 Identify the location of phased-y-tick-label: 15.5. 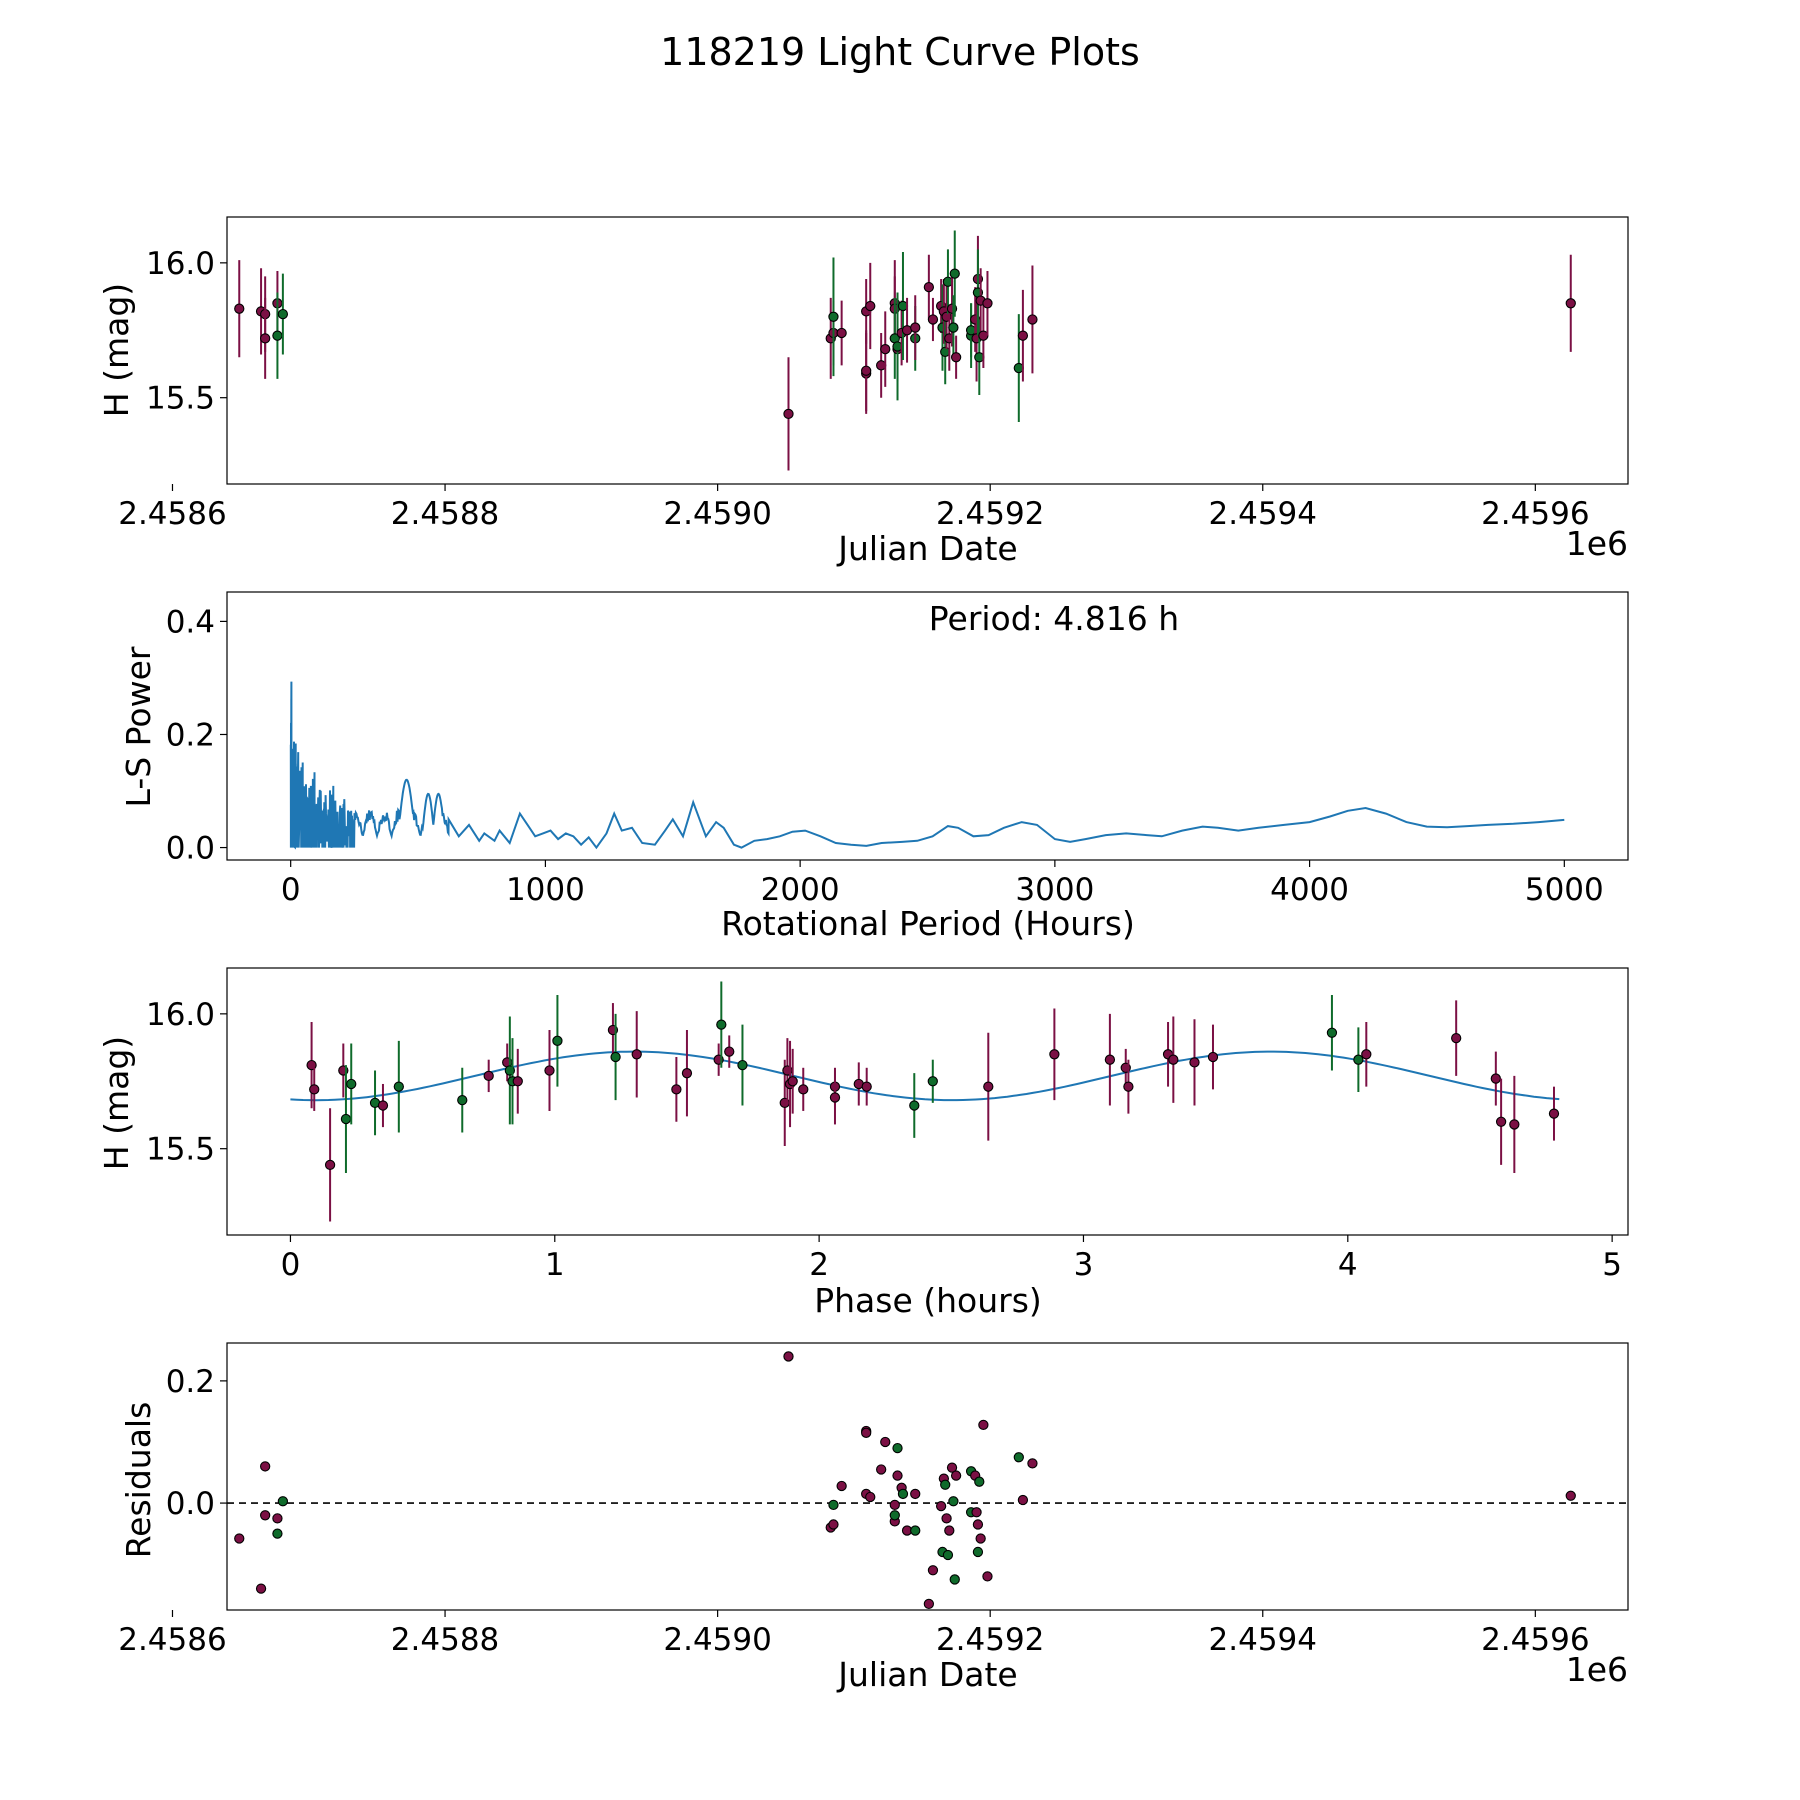
(180, 1150).